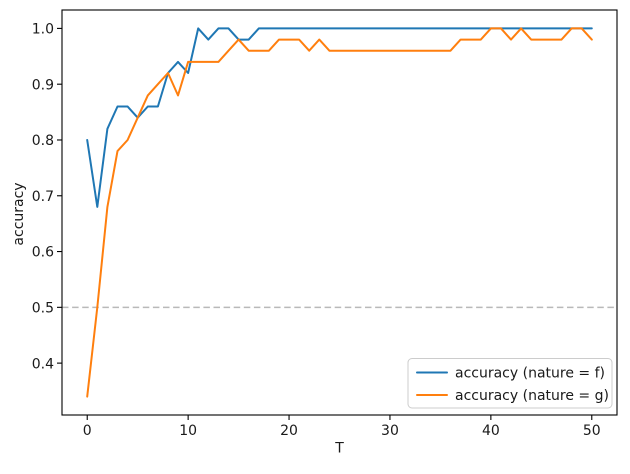 The width and height of the screenshot is (630, 474). What do you see at coordinates (491, 431) in the screenshot?
I see `x-tick-label: 40` at bounding box center [491, 431].